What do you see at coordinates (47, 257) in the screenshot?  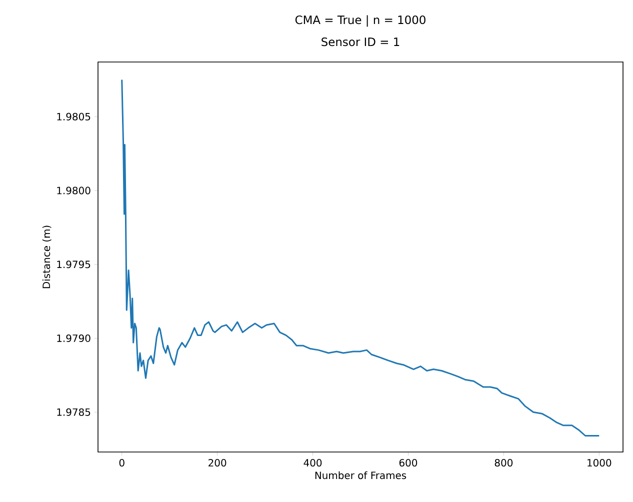 I see `y-axis-title: Distance (m)` at bounding box center [47, 257].